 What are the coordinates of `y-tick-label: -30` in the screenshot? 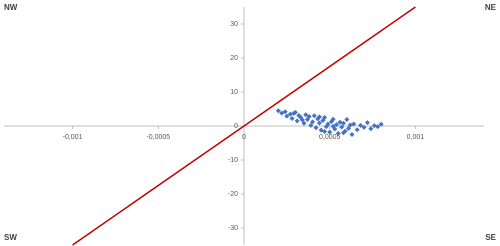 It's located at (233, 228).